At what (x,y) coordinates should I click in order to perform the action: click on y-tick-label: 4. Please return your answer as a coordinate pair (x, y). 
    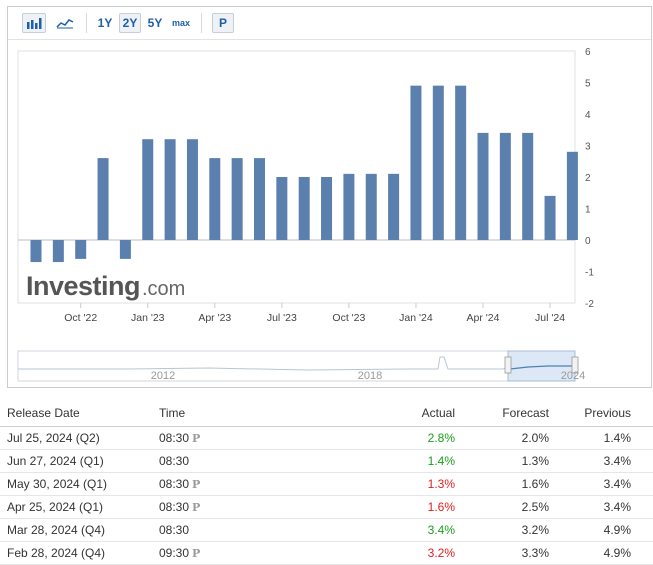
    Looking at the image, I should click on (588, 115).